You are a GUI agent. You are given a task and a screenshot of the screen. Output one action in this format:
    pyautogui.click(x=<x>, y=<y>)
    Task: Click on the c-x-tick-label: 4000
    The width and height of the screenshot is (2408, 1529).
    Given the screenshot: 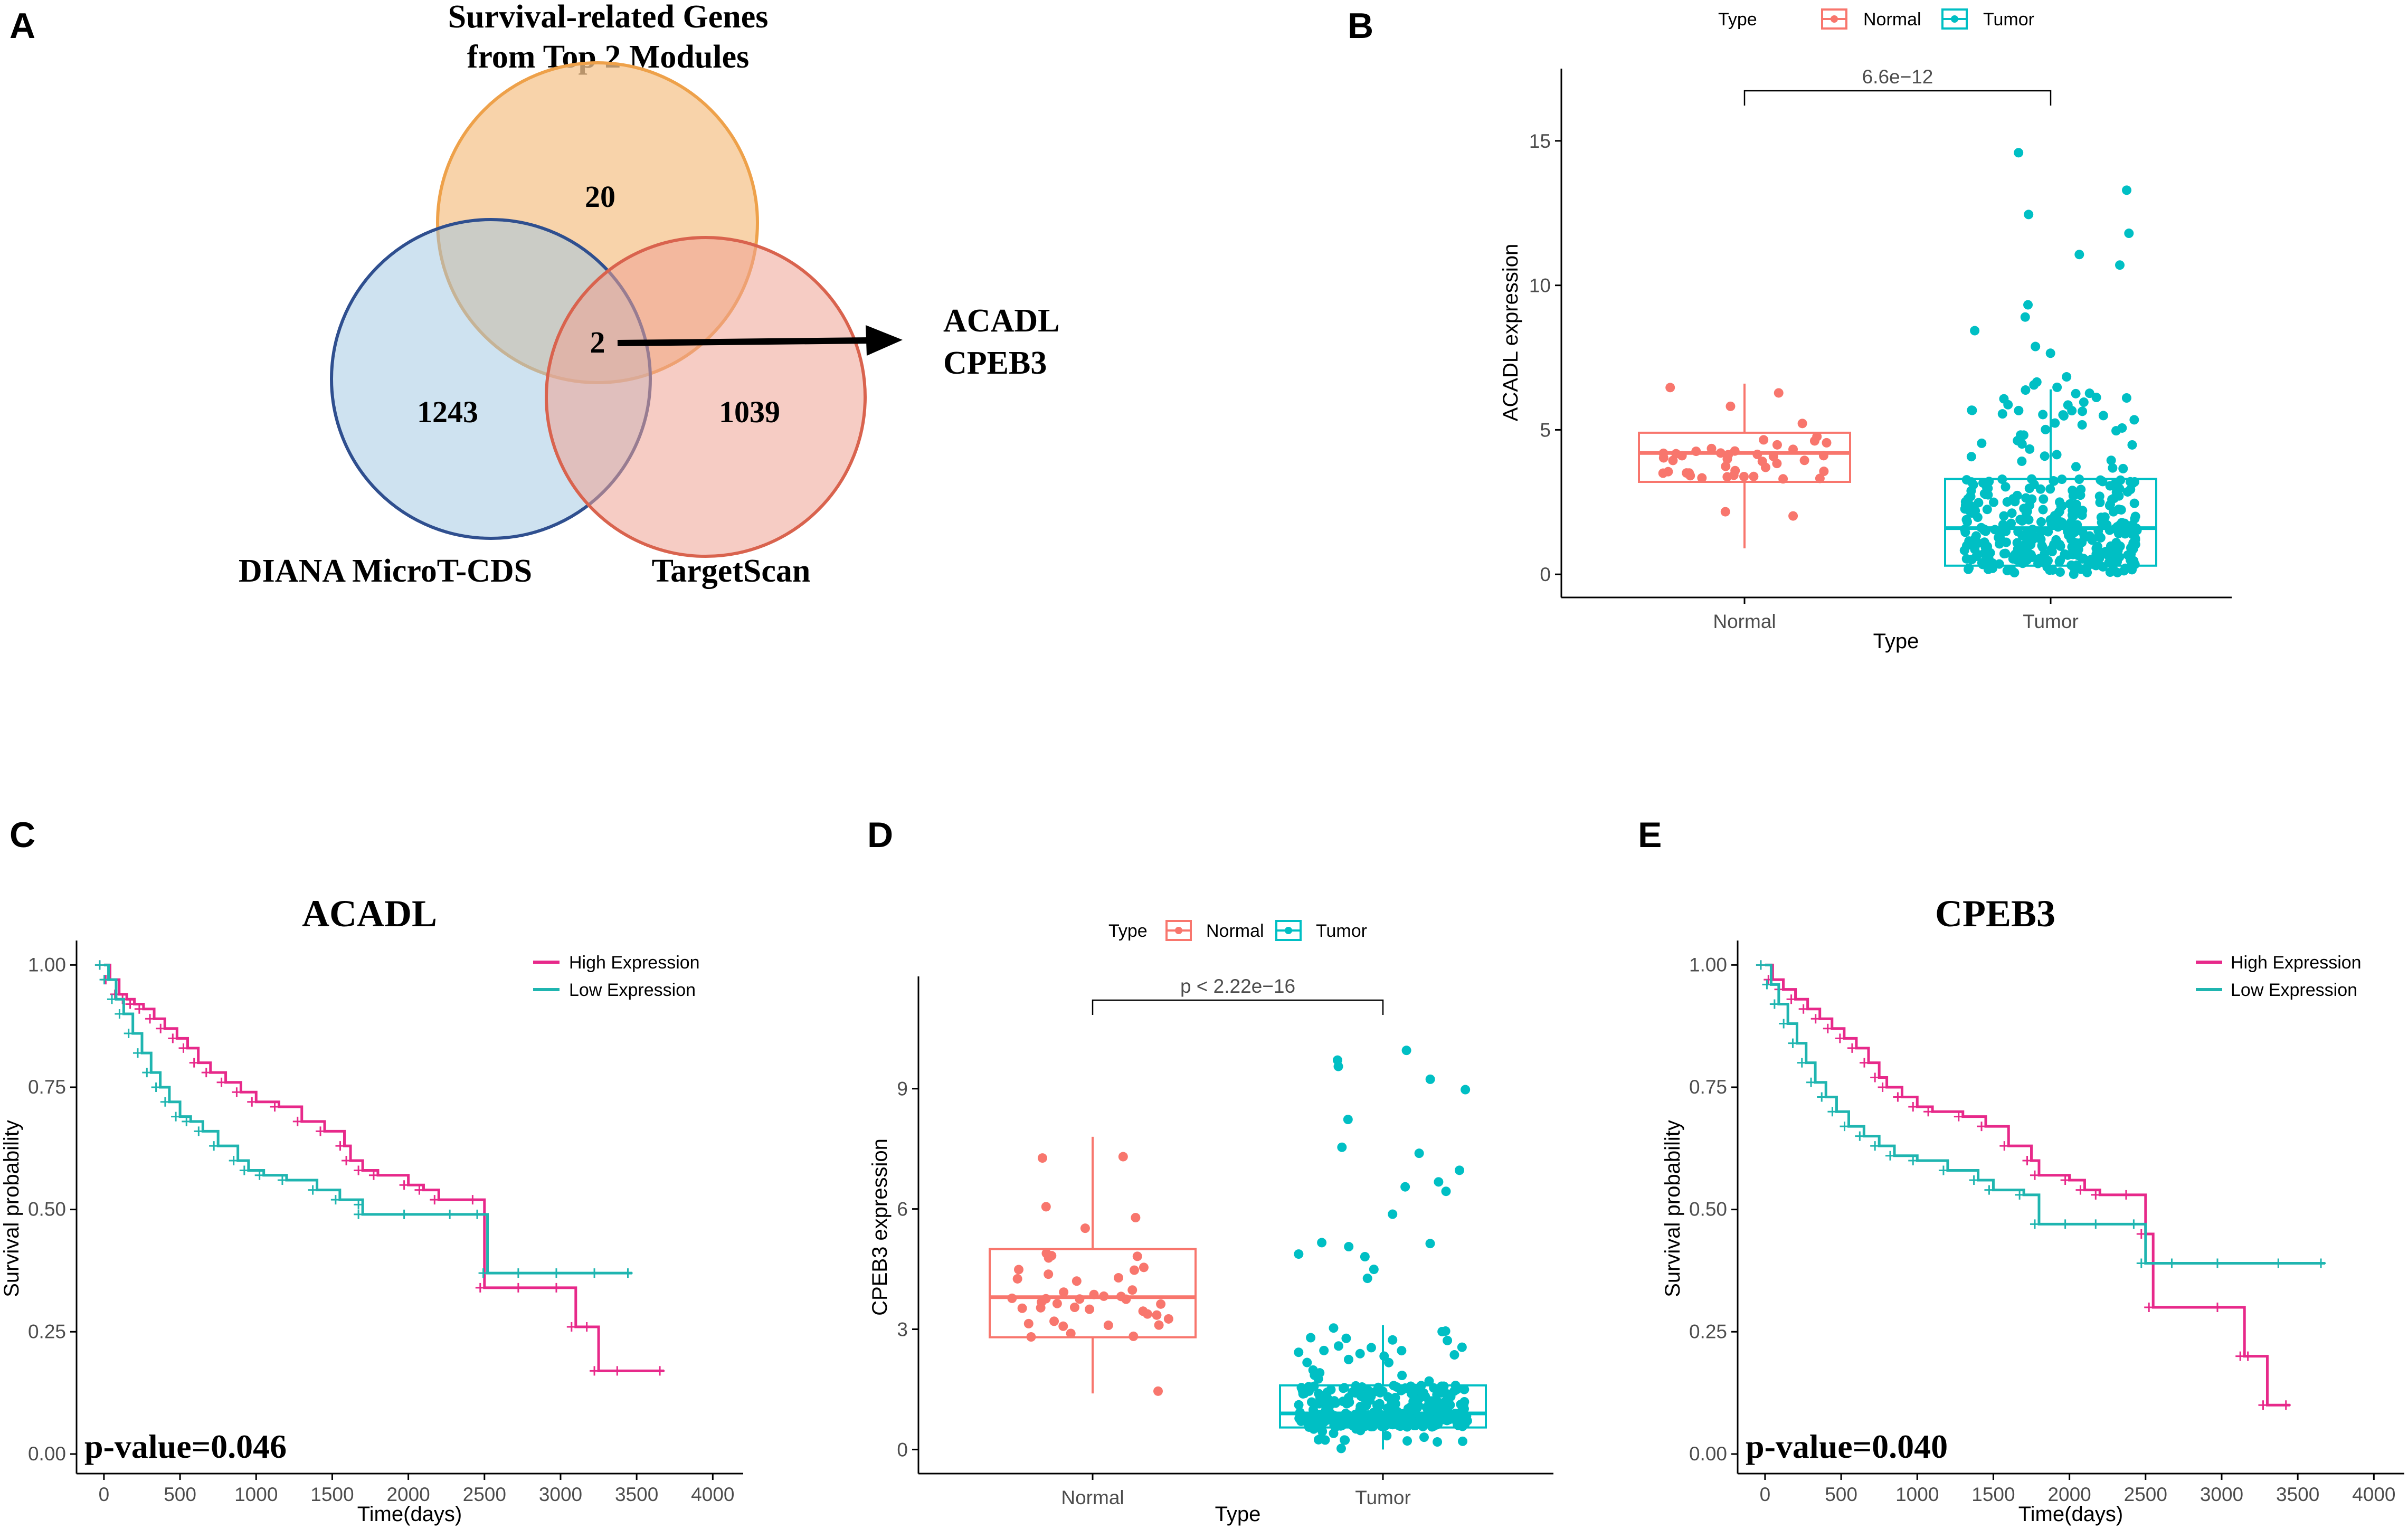 What is the action you would take?
    pyautogui.click(x=712, y=1494)
    